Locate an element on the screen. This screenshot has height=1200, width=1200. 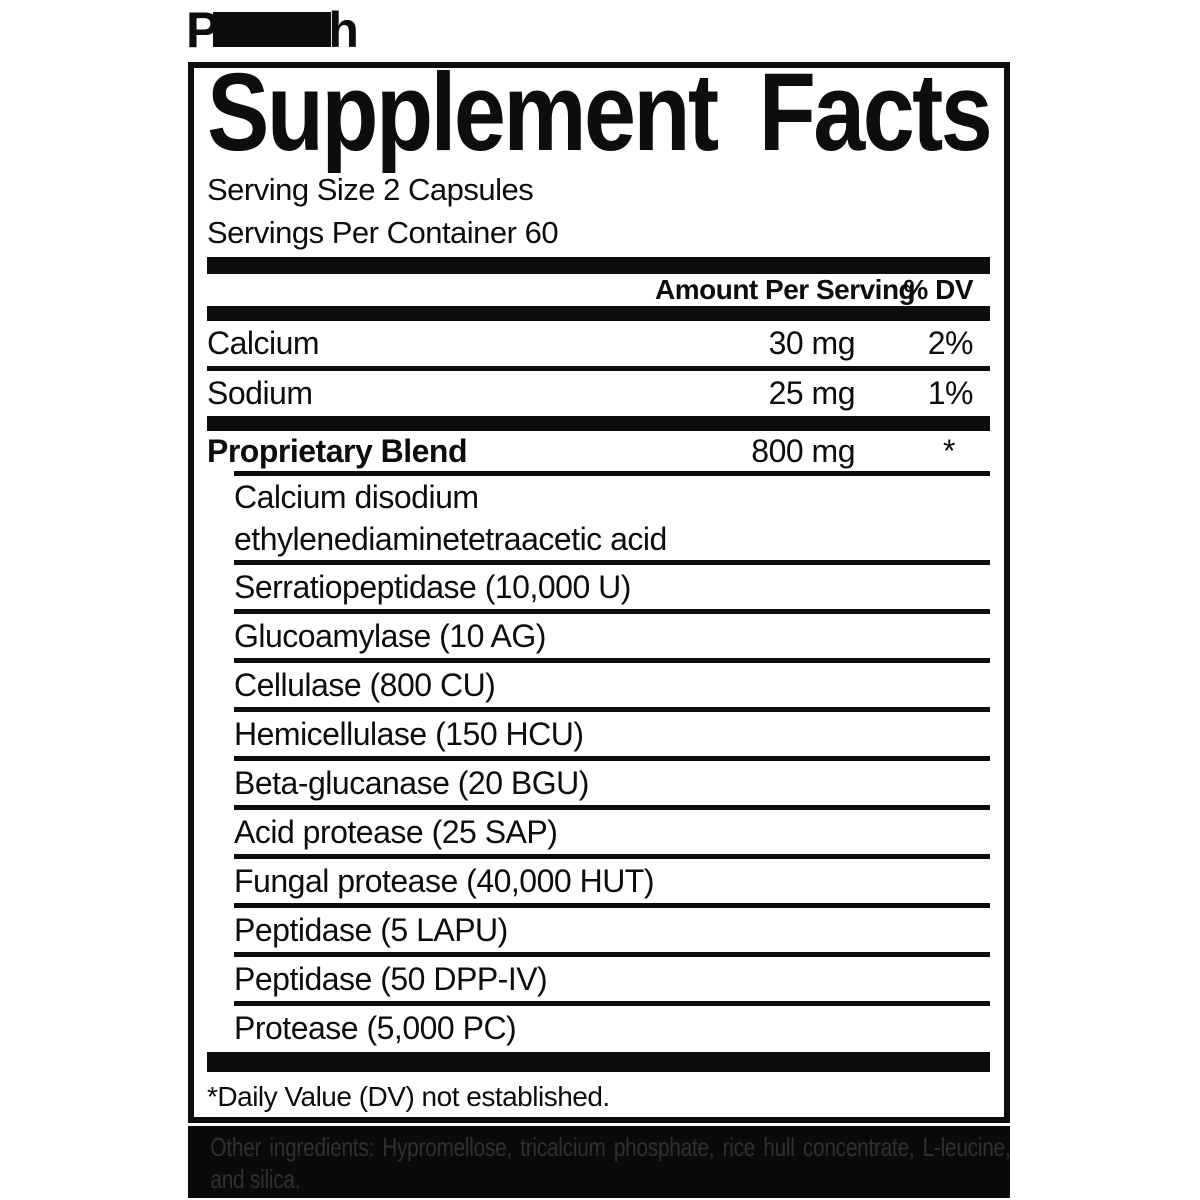
blend-ingredient: Fungal protease (40,000 HUT) is located at coordinates (612, 883).